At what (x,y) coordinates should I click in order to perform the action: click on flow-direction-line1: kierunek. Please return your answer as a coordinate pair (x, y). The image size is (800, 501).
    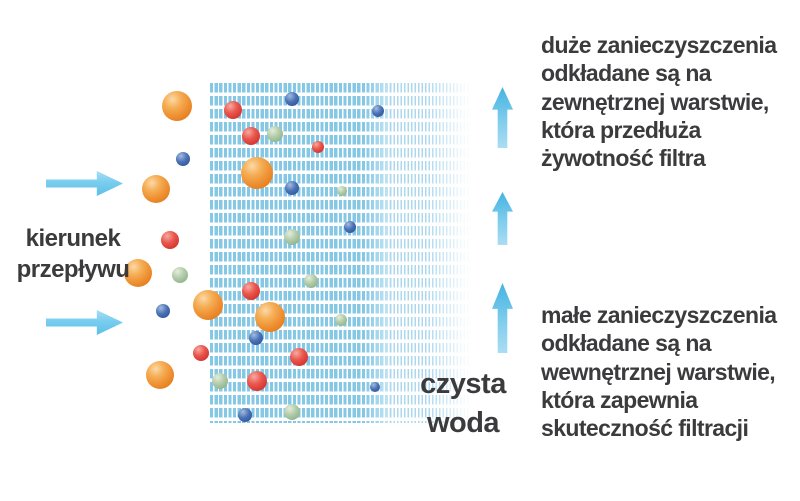
    Looking at the image, I should click on (73, 238).